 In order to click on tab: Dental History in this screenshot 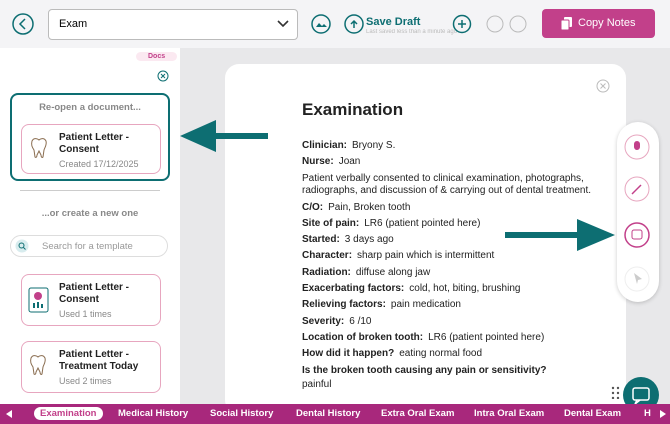, I will do `click(328, 413)`.